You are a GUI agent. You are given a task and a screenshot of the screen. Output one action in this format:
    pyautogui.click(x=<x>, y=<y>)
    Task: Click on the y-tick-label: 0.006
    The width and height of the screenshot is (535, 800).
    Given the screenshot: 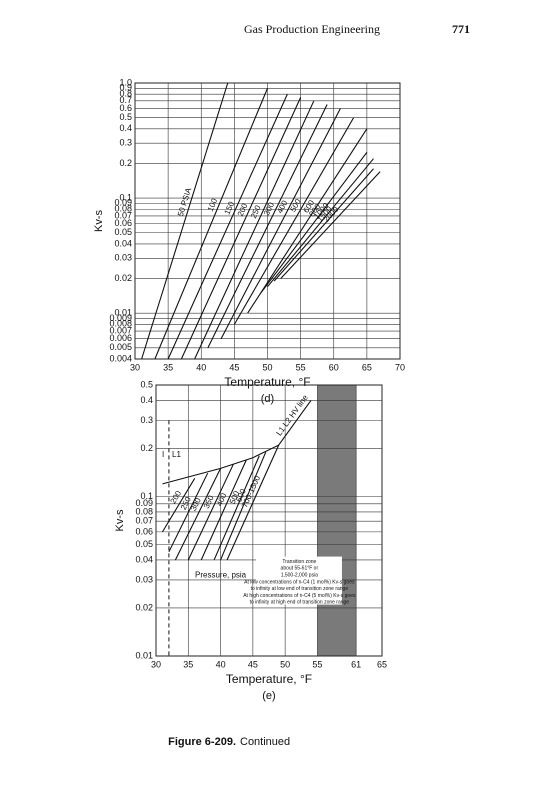 What is the action you would take?
    pyautogui.click(x=120, y=338)
    